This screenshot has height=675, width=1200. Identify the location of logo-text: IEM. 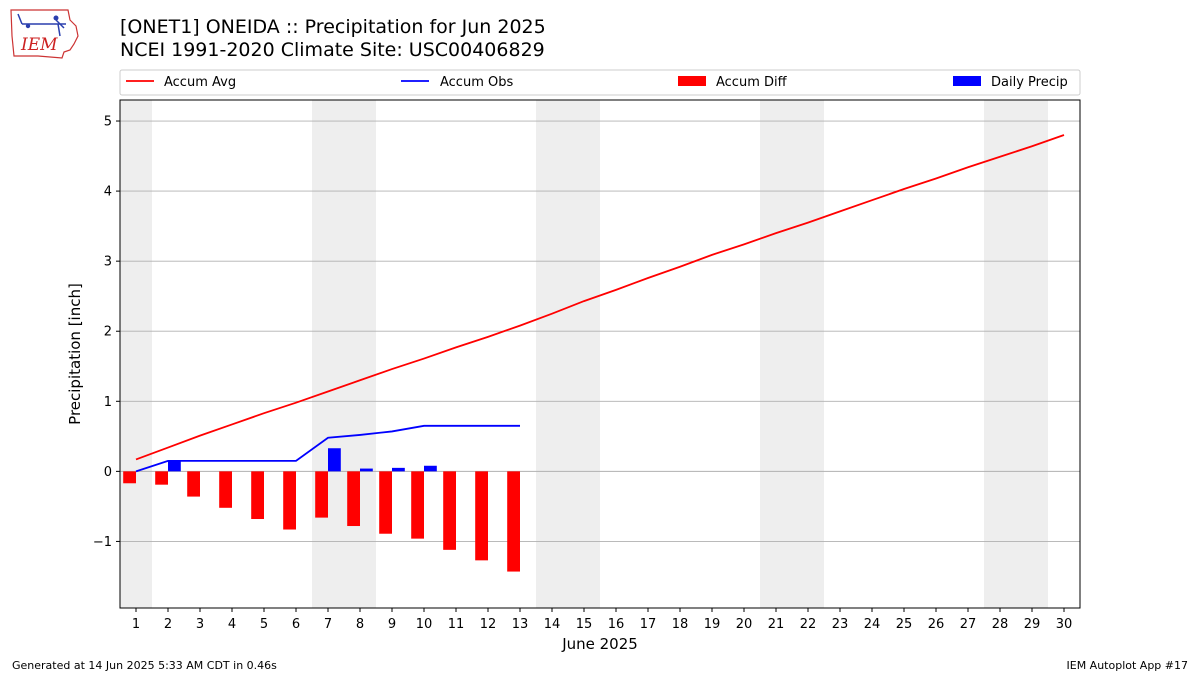
(39, 45).